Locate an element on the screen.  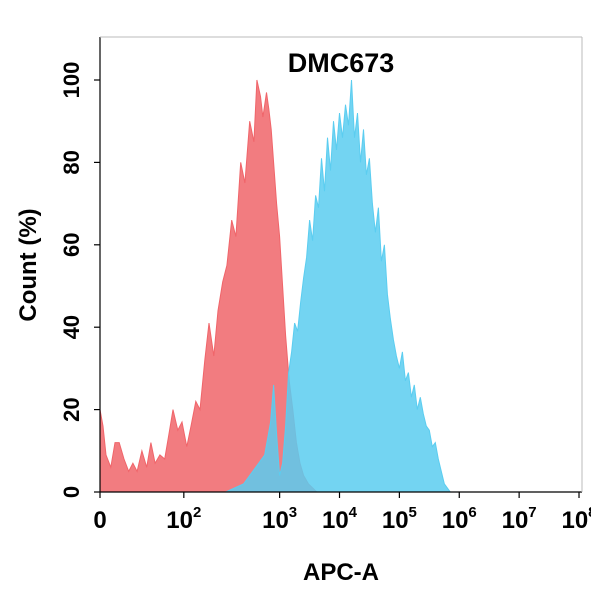
y-axis-label: Count (%) is located at coordinates (28, 264).